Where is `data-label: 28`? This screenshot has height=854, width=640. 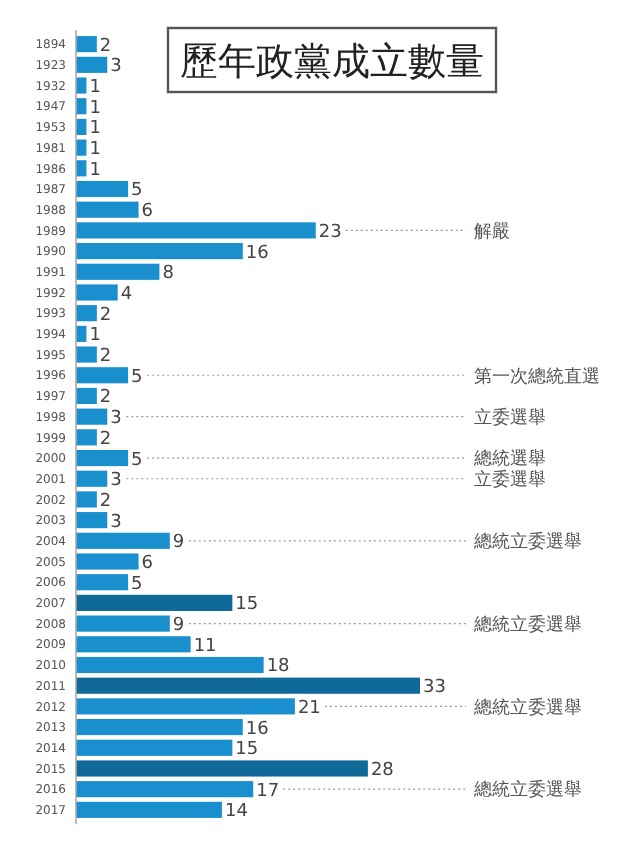 data-label: 28 is located at coordinates (382, 770).